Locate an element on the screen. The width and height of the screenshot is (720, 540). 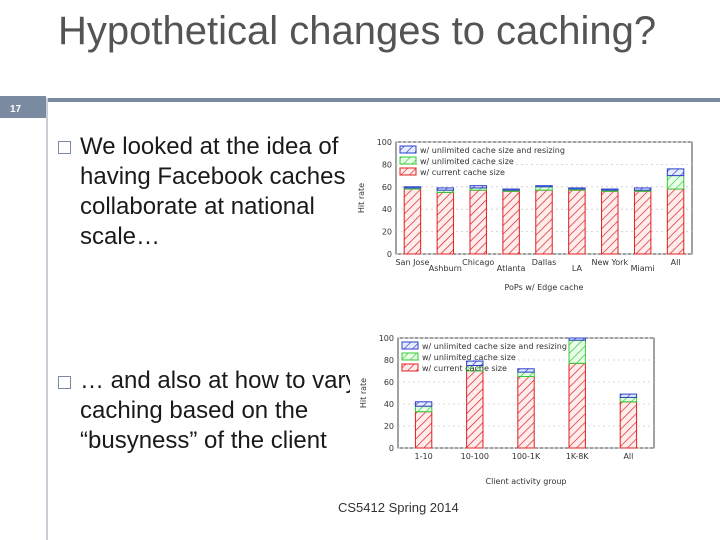
slide-title: Hypothetical changes to caching? is located at coordinates (357, 31).